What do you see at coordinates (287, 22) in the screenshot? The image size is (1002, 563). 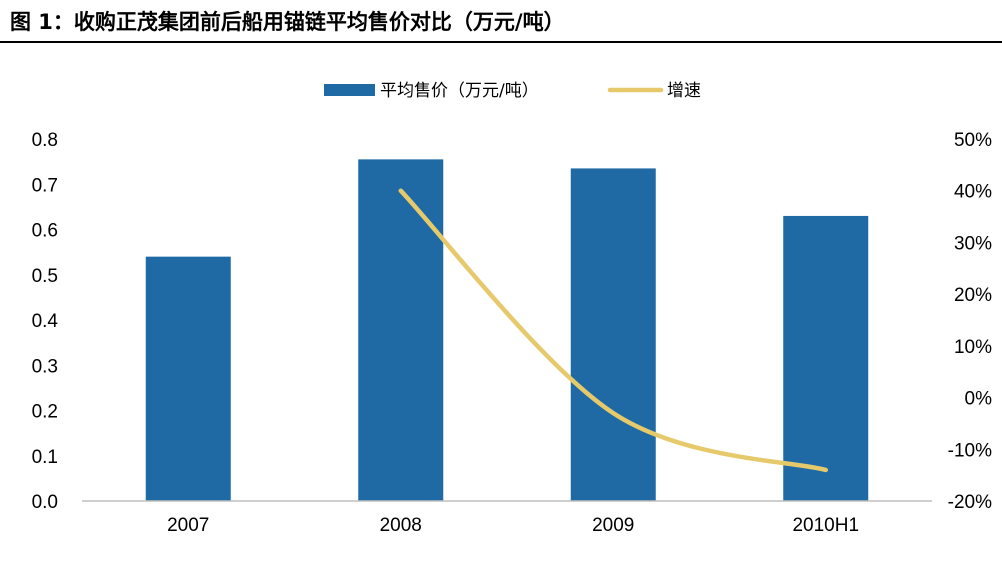 I see `figure-title: 图 1：收购正茂集团前后船用锚链平均售价对比（万元/吨）` at bounding box center [287, 22].